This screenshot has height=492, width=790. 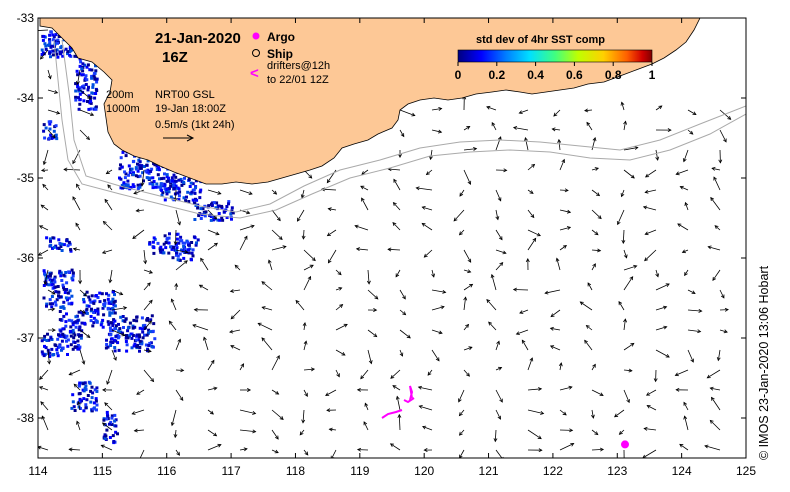 I want to click on y-tick-label: -34, so click(x=26, y=98).